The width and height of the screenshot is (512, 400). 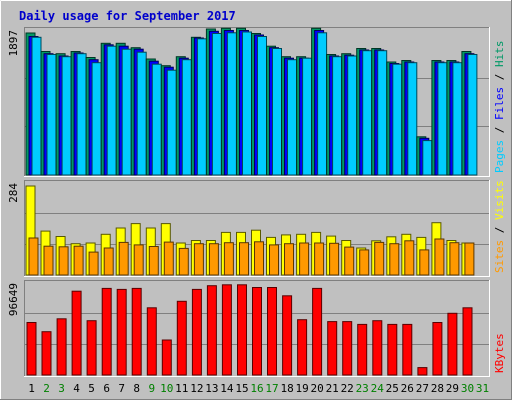 I want to click on legend-entry-files: Files, so click(x=499, y=103).